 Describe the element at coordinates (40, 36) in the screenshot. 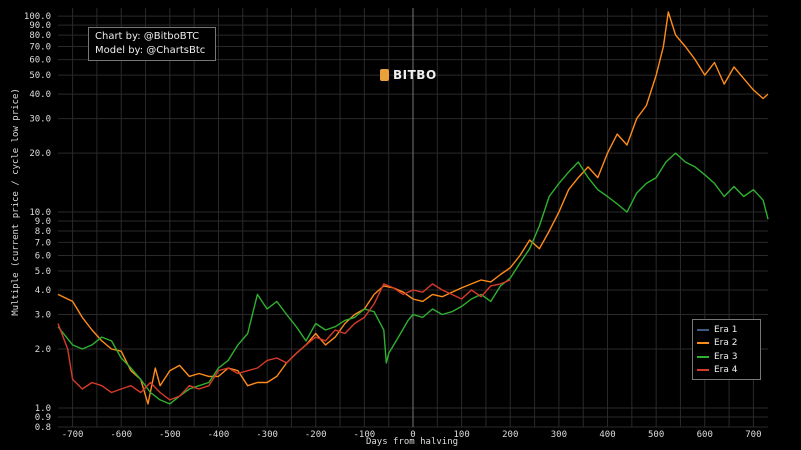

I see `y-tick-label: 80.0` at that location.